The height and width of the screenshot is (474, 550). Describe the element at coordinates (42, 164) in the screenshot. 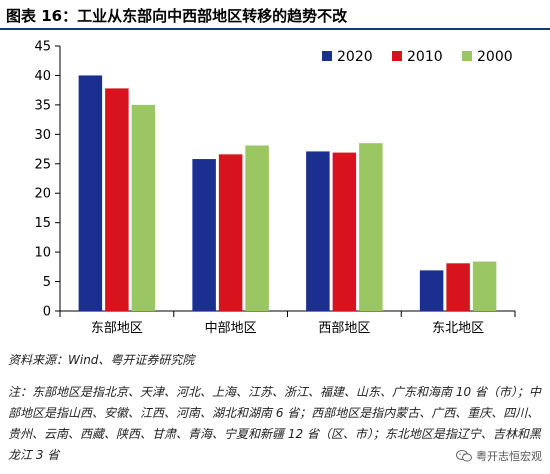

I see `y-tick-label: 25` at that location.